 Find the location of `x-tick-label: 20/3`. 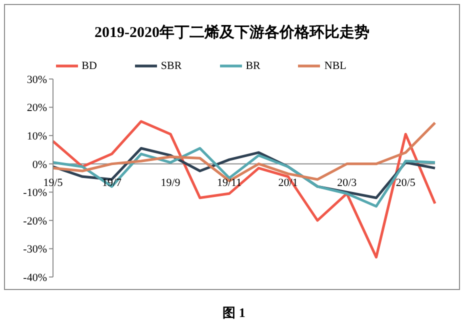

x-tick-label: 20/3 is located at coordinates (347, 182).